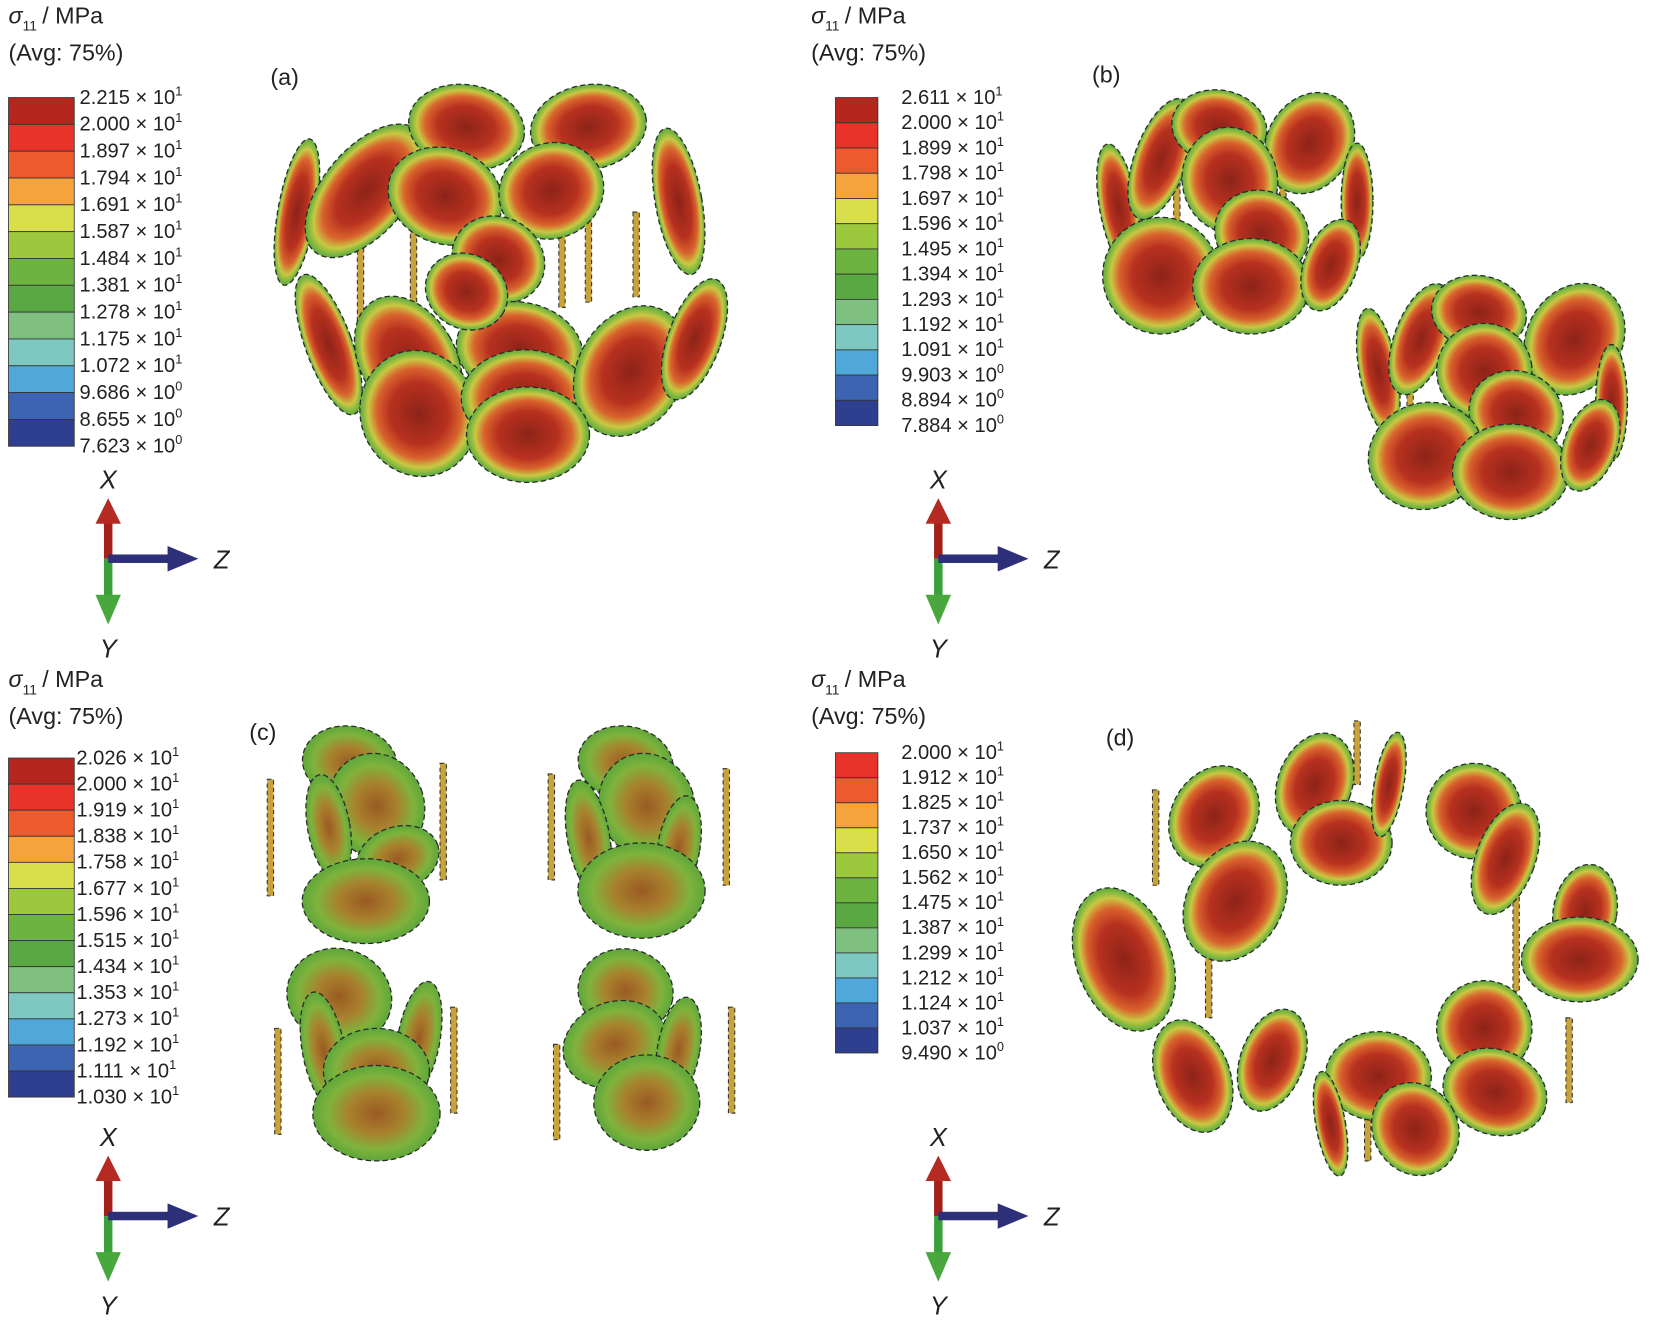 The image size is (1654, 1321). I want to click on legend-label: 1.495 × 10¹, so click(952, 247).